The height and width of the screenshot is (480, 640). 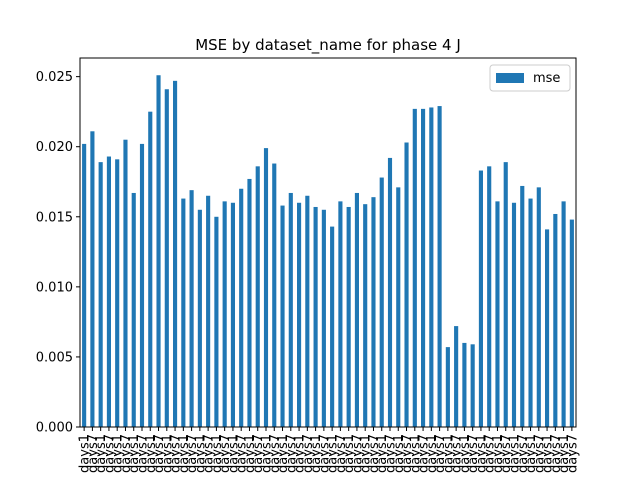 What do you see at coordinates (54, 287) in the screenshot?
I see `y-tick-label: 0.010` at bounding box center [54, 287].